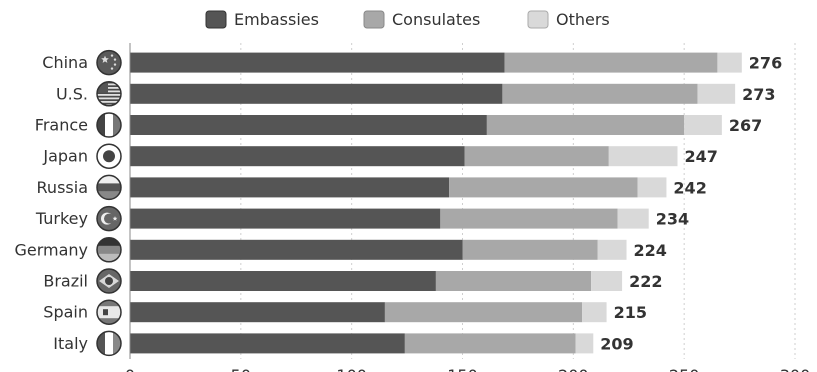 The width and height of the screenshot is (817, 372). I want to click on legend-label-others: Others, so click(583, 19).